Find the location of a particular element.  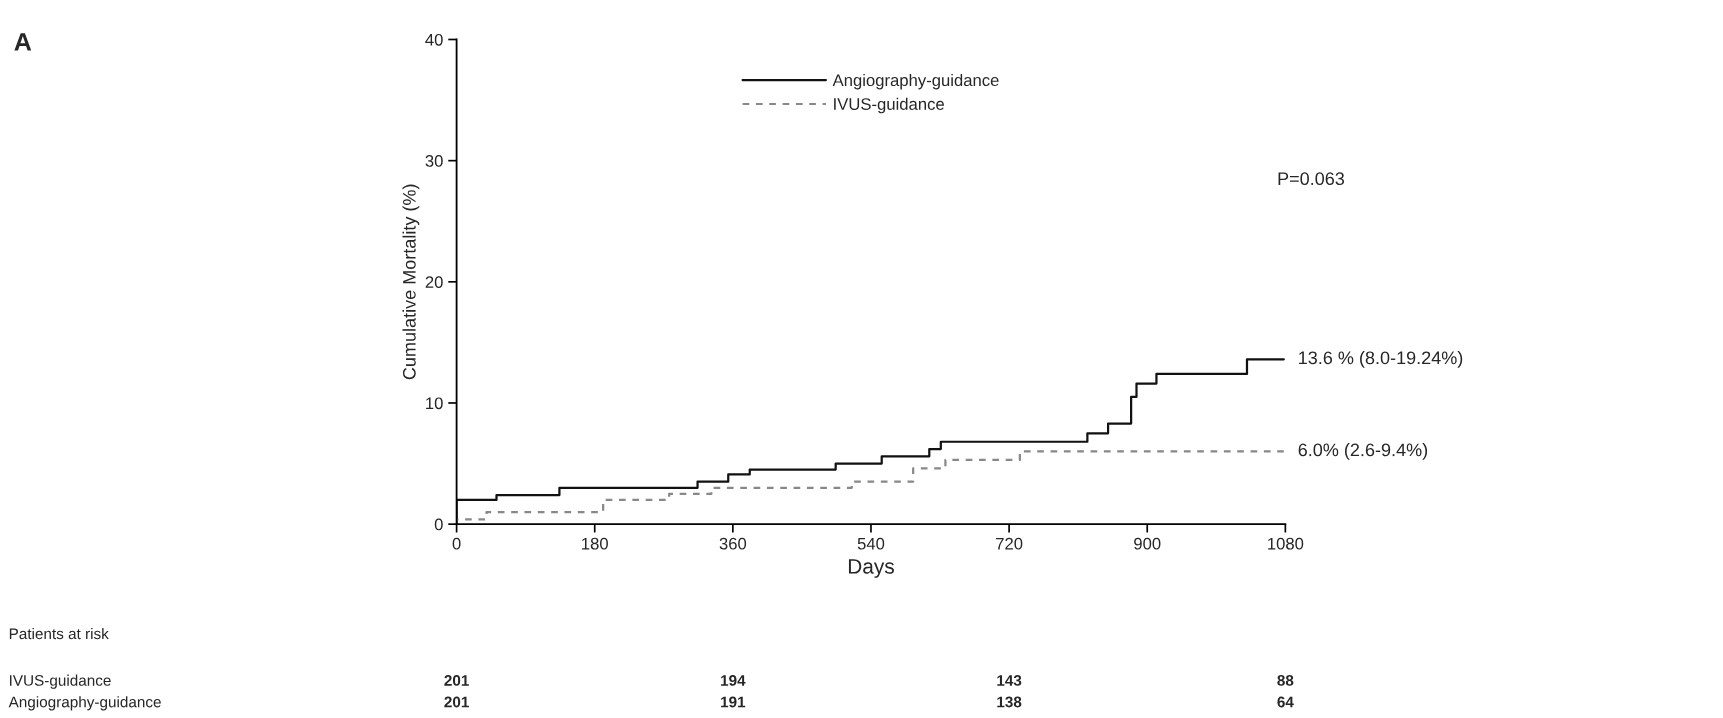

x-tick-label: 900 is located at coordinates (1147, 543).